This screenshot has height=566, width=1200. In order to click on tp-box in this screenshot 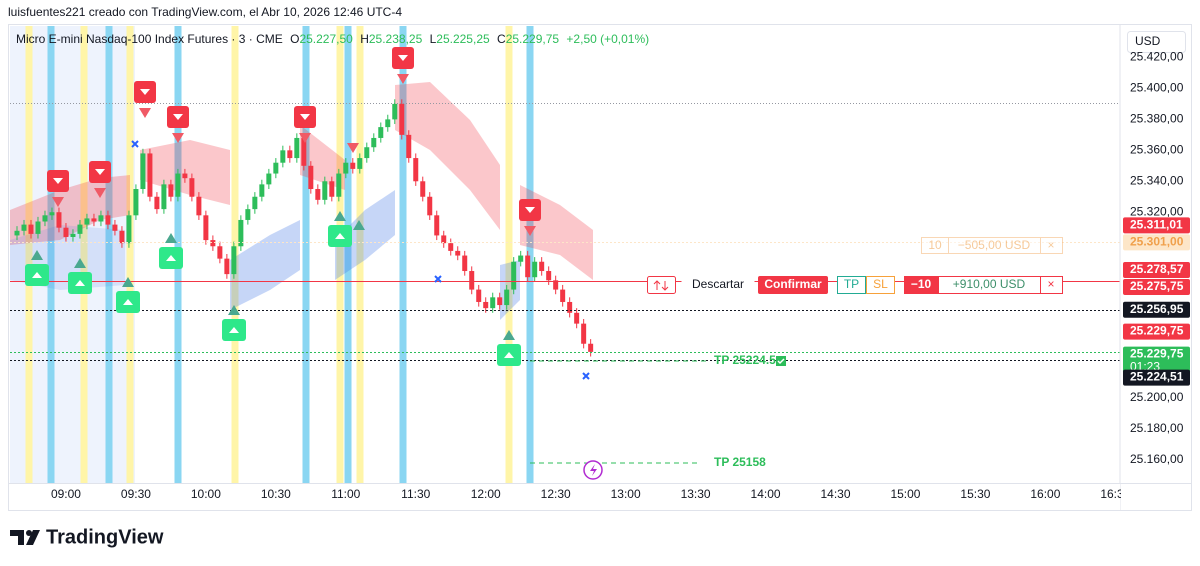, I will do `click(851, 285)`.